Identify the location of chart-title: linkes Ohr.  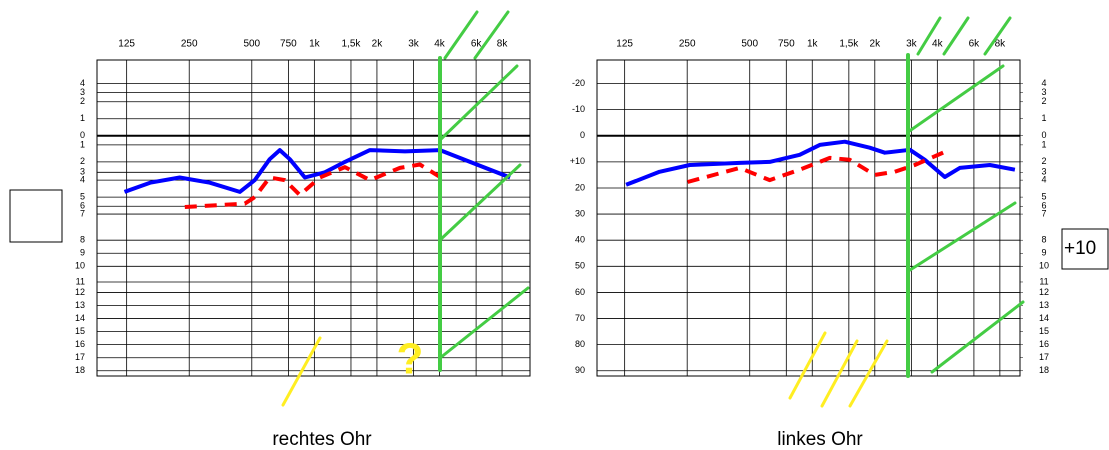
(820, 439).